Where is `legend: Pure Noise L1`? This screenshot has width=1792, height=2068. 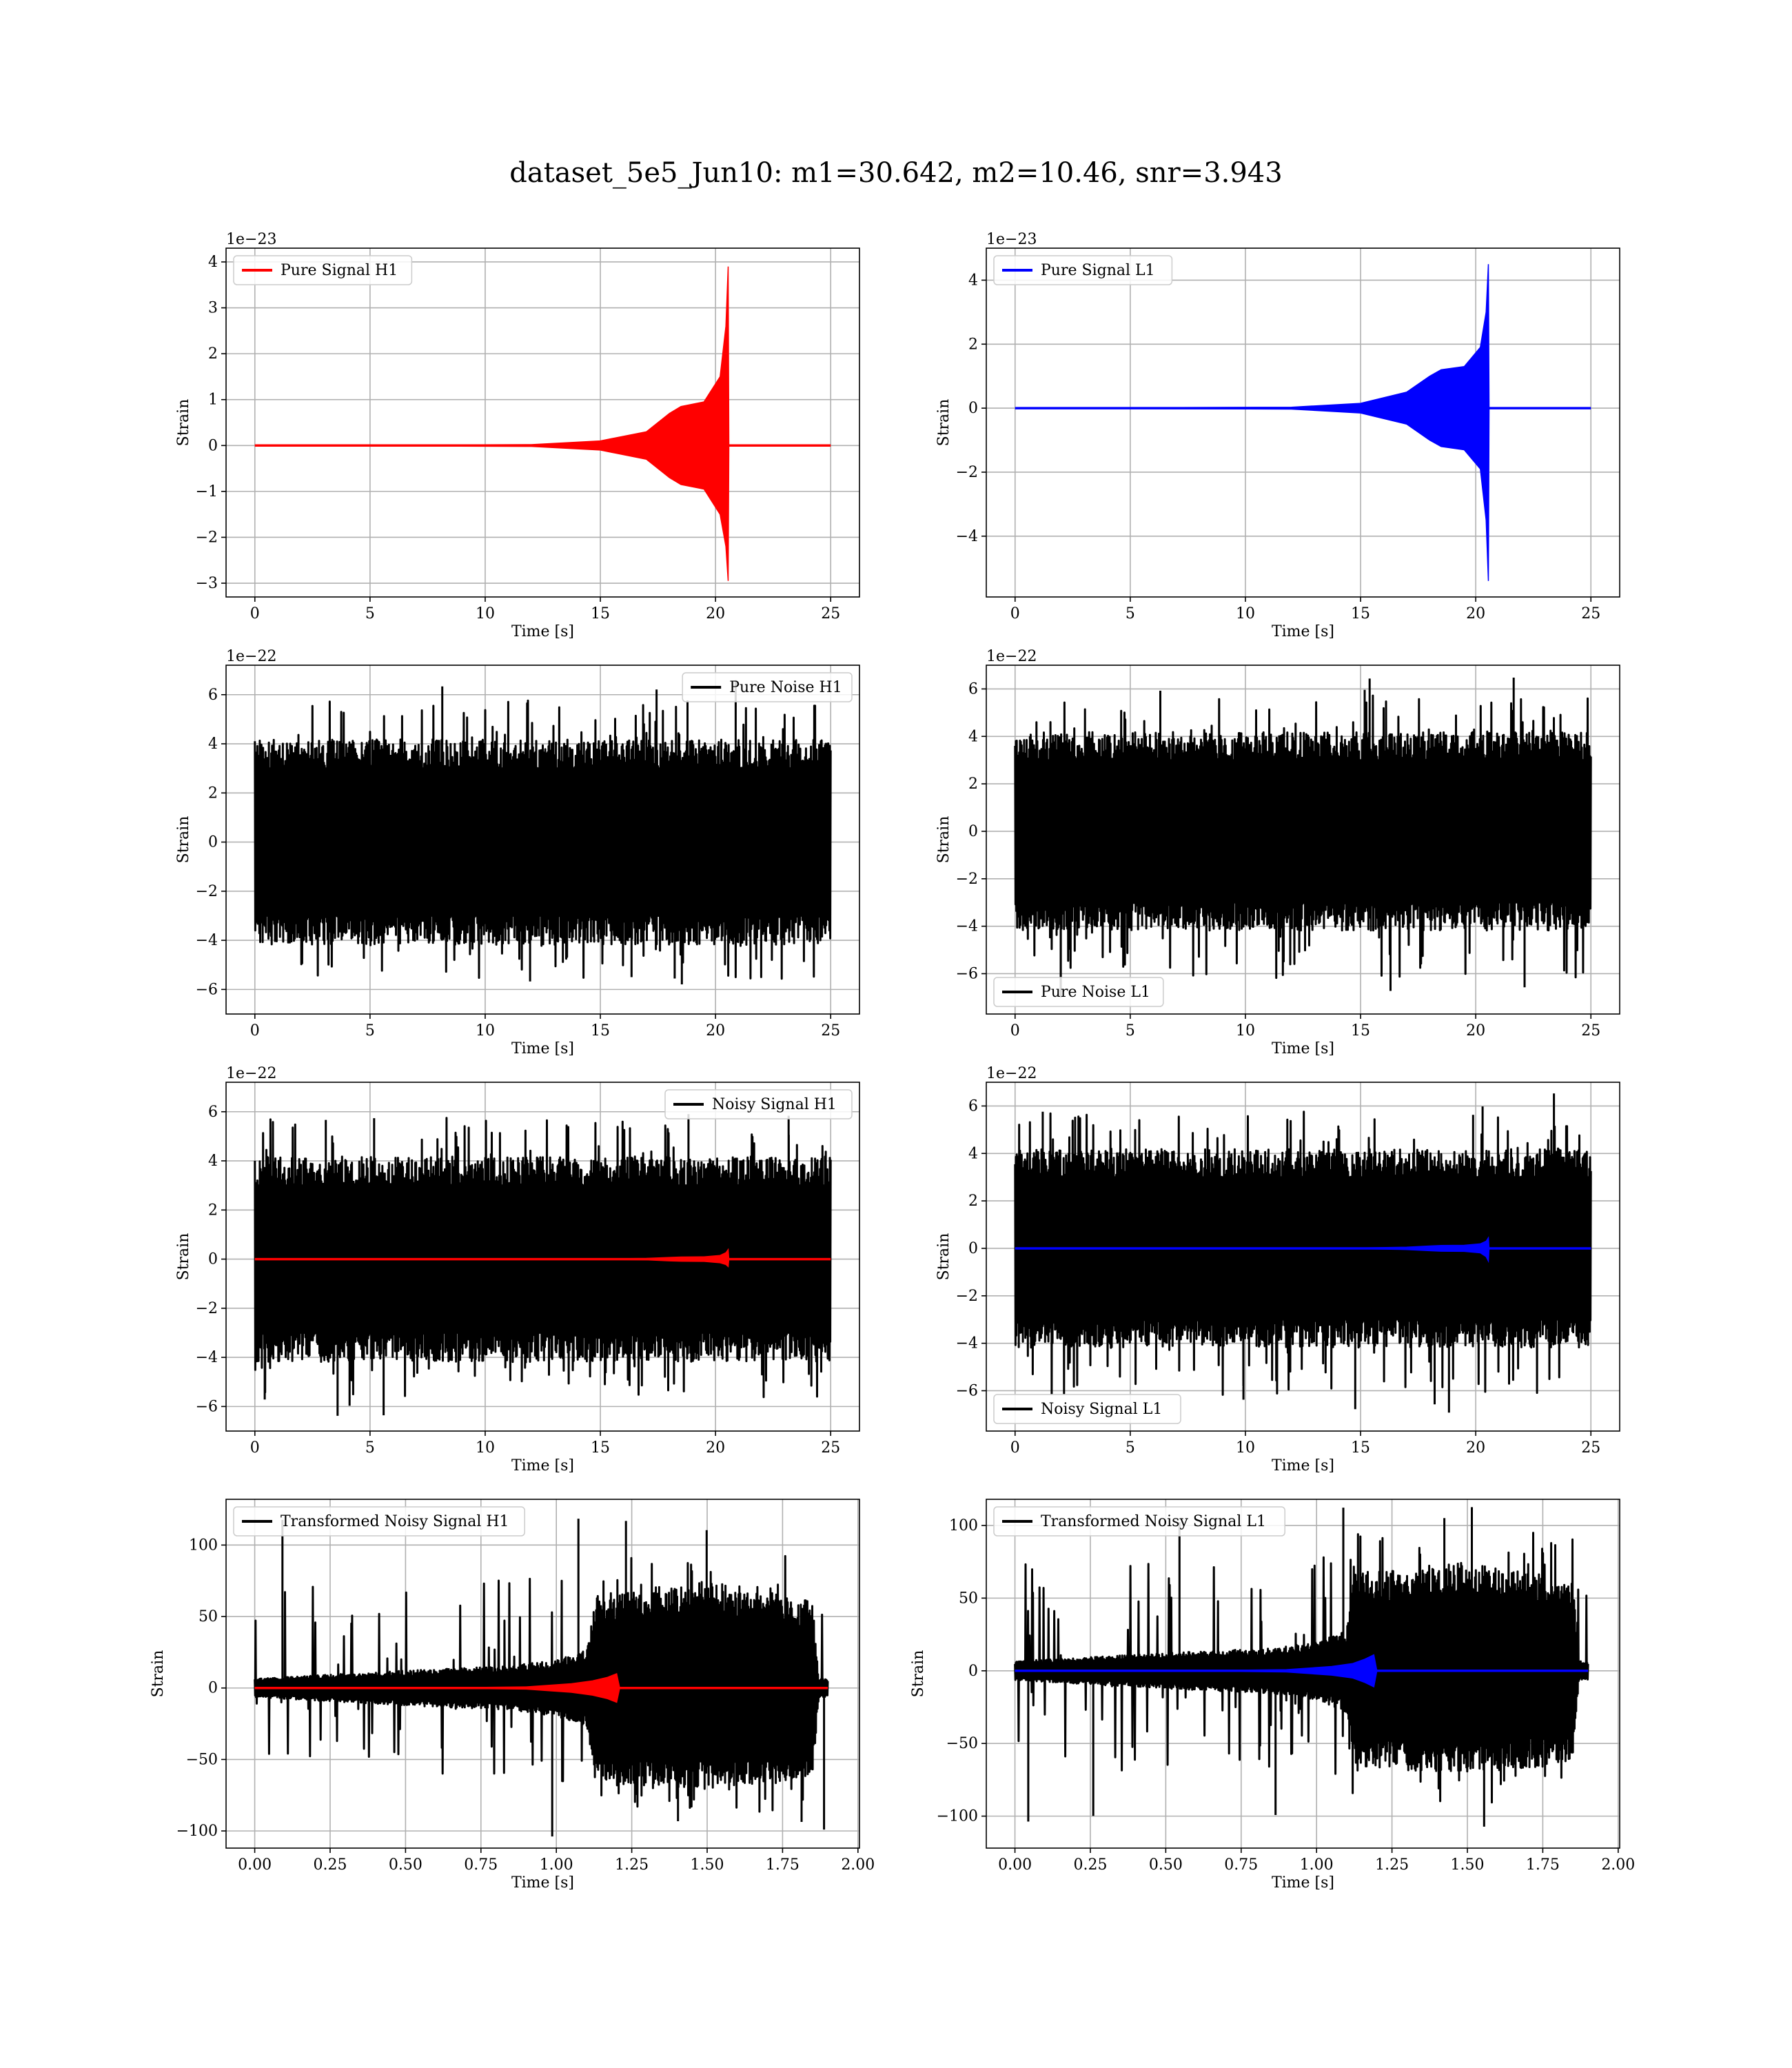 legend: Pure Noise L1 is located at coordinates (1078, 992).